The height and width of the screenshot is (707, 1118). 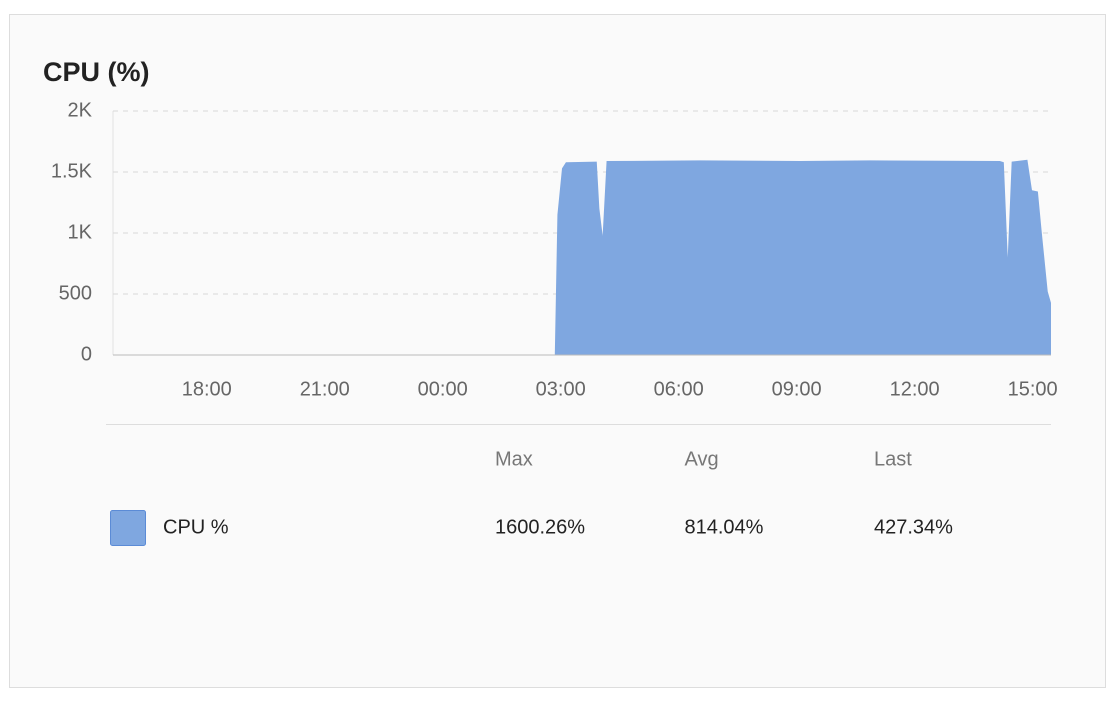 What do you see at coordinates (80, 110) in the screenshot?
I see `y-tick-label: 2K` at bounding box center [80, 110].